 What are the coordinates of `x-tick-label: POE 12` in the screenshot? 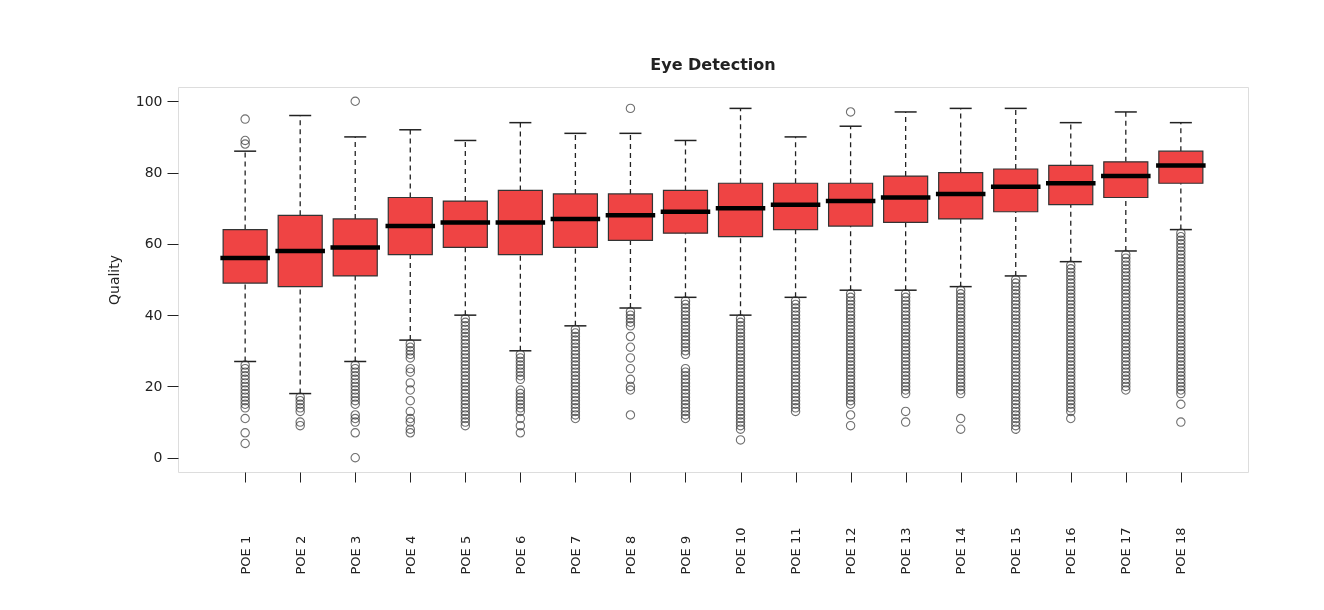 It's located at (851, 551).